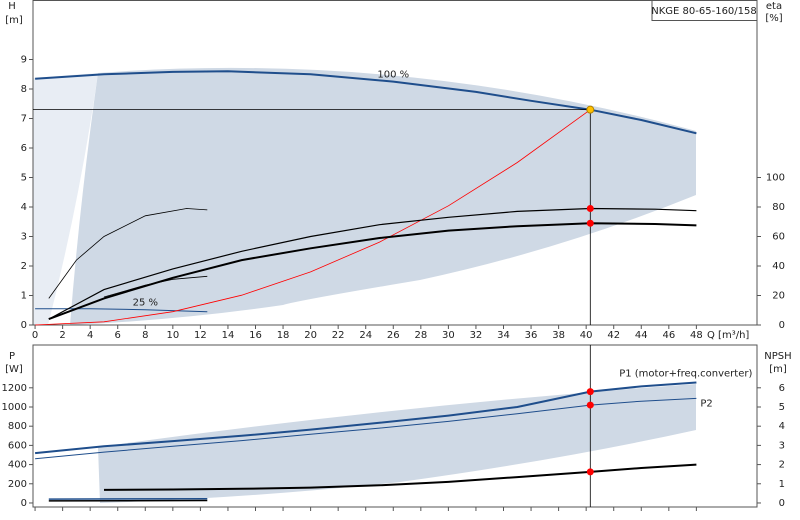 This screenshot has width=800, height=520. Describe the element at coordinates (17, 484) in the screenshot. I see `y-tick-label: 200` at that location.